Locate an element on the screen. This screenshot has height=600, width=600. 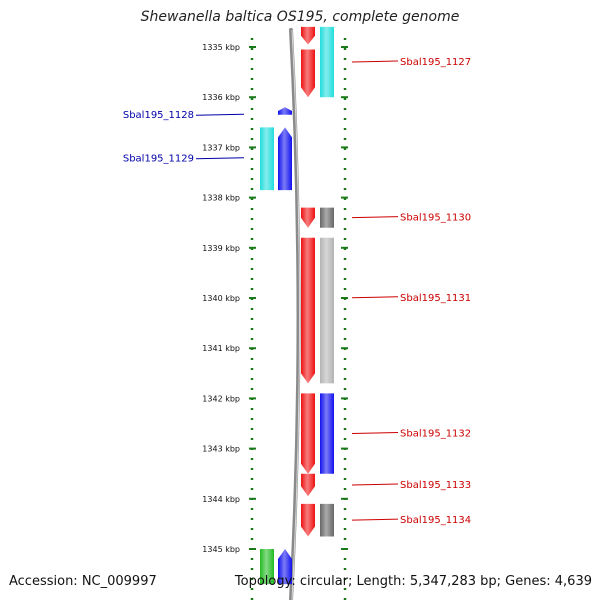
chromosome-backbone-highlight is located at coordinates (295, 314).